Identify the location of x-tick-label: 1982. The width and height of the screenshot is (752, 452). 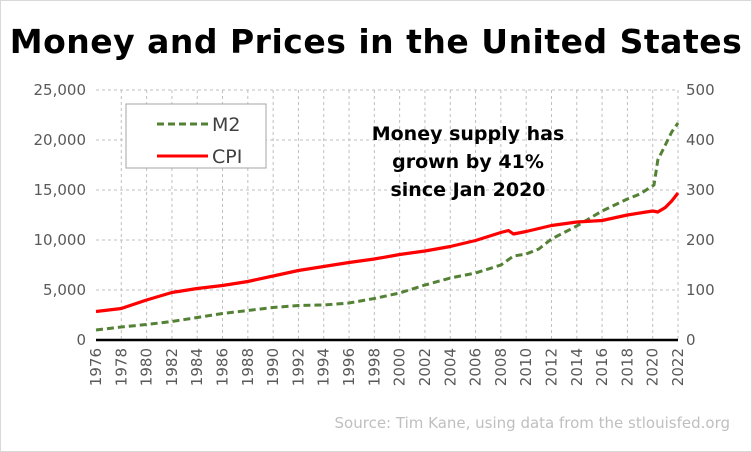
(172, 367).